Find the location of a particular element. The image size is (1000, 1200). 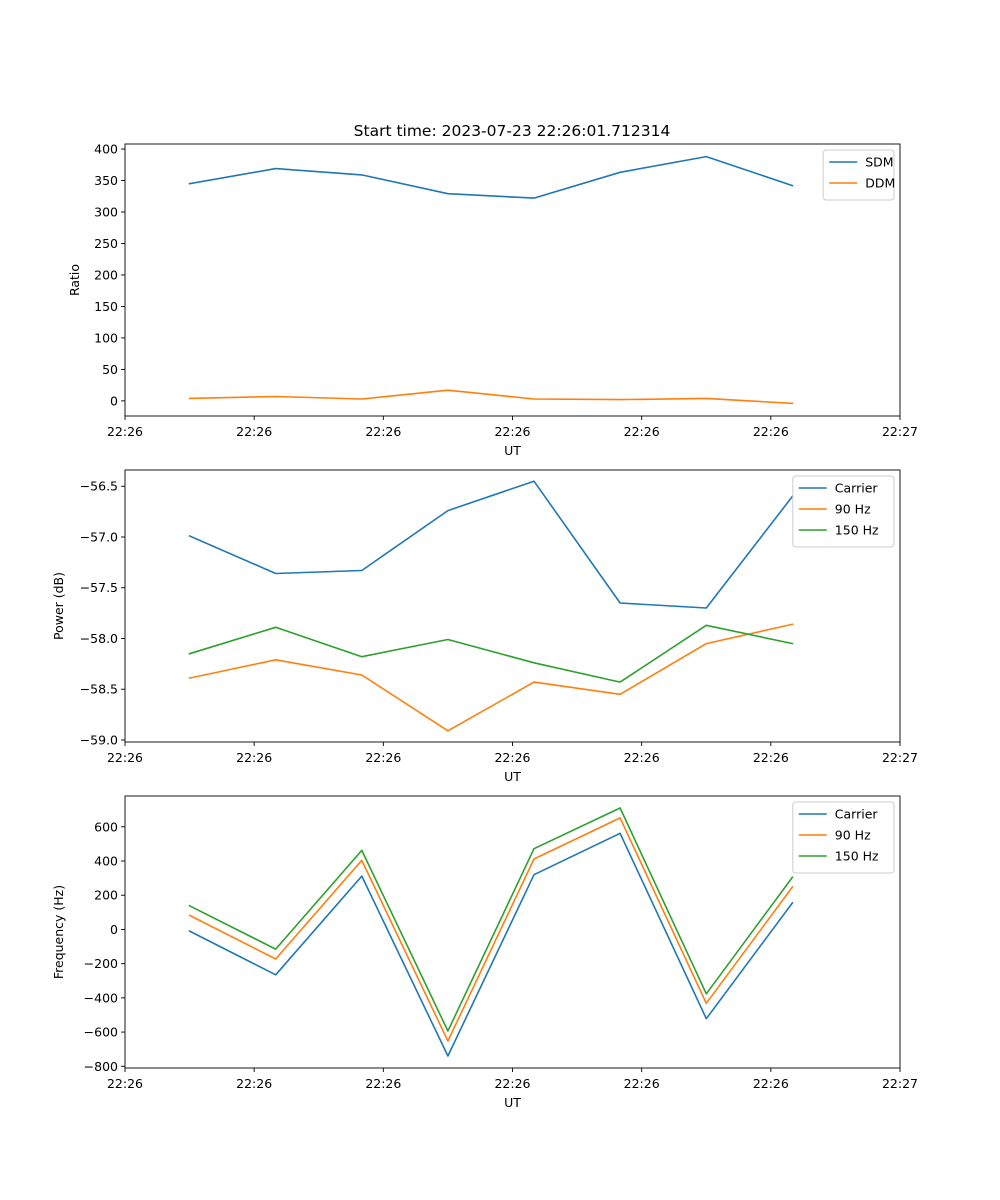

y-tick-label: 300 is located at coordinates (106, 212).